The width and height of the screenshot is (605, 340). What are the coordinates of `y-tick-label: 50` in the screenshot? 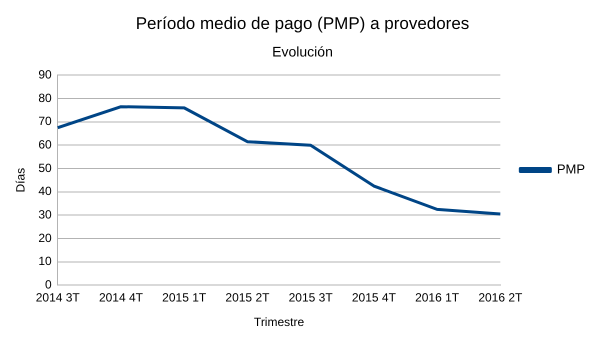 It's located at (45, 167).